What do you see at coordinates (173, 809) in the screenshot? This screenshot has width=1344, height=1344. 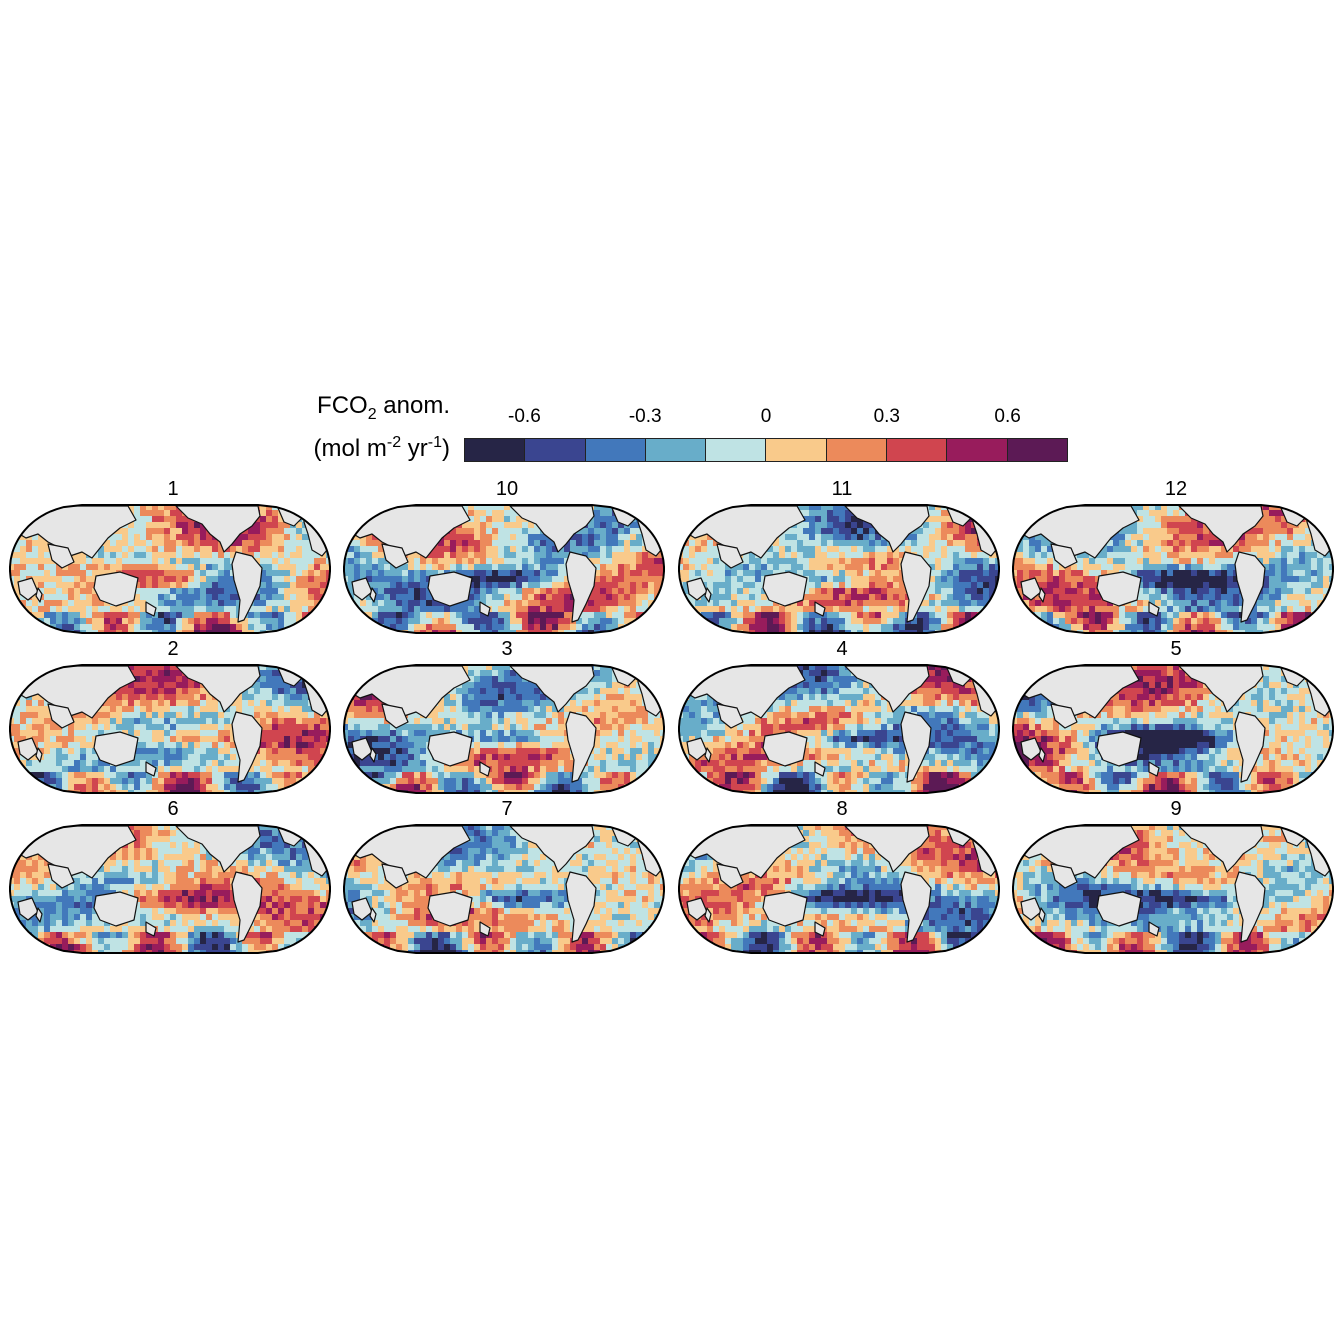 I see `map-panel-title: 6` at bounding box center [173, 809].